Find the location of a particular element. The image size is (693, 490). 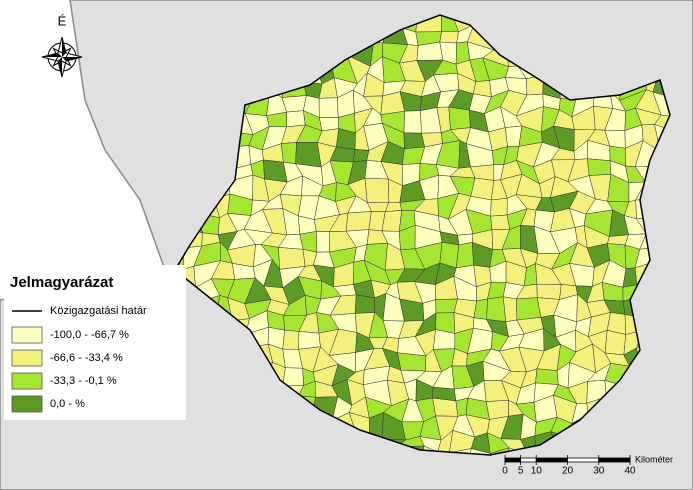

boundary-label: Közigazgatási határ is located at coordinates (98, 311).